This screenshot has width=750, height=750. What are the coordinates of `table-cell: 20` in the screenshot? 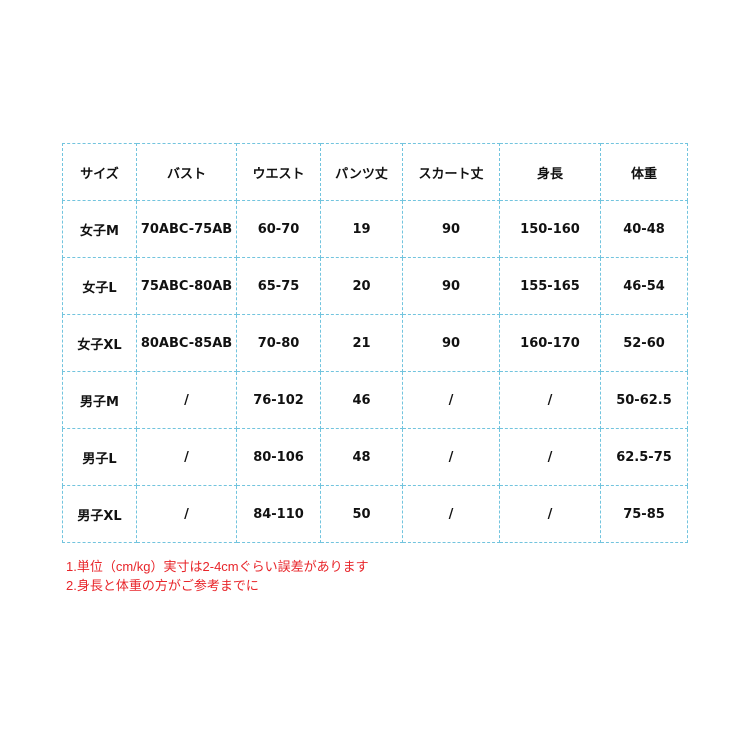 It's located at (361, 286).